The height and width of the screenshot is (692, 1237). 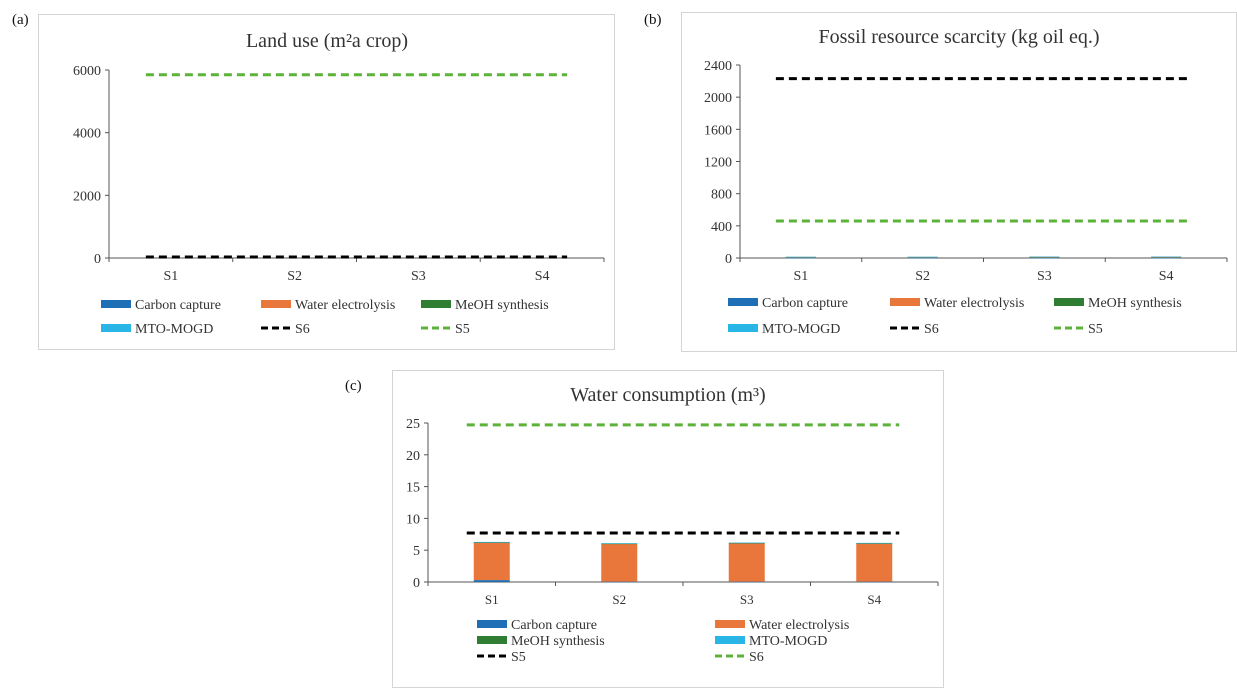 I want to click on panel-letter-c: (c), so click(x=353, y=386).